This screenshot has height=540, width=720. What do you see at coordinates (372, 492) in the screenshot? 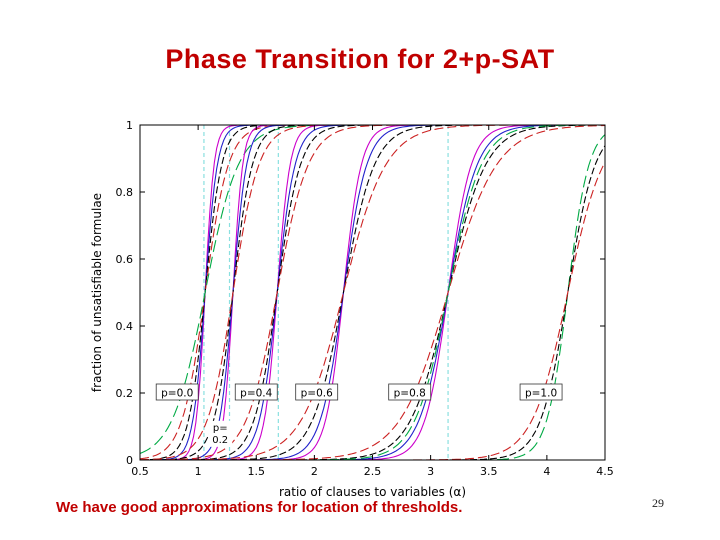
I see `svg-text:ratio of clauses to variables: ratio of clauses to variables (α)` at bounding box center [372, 492].